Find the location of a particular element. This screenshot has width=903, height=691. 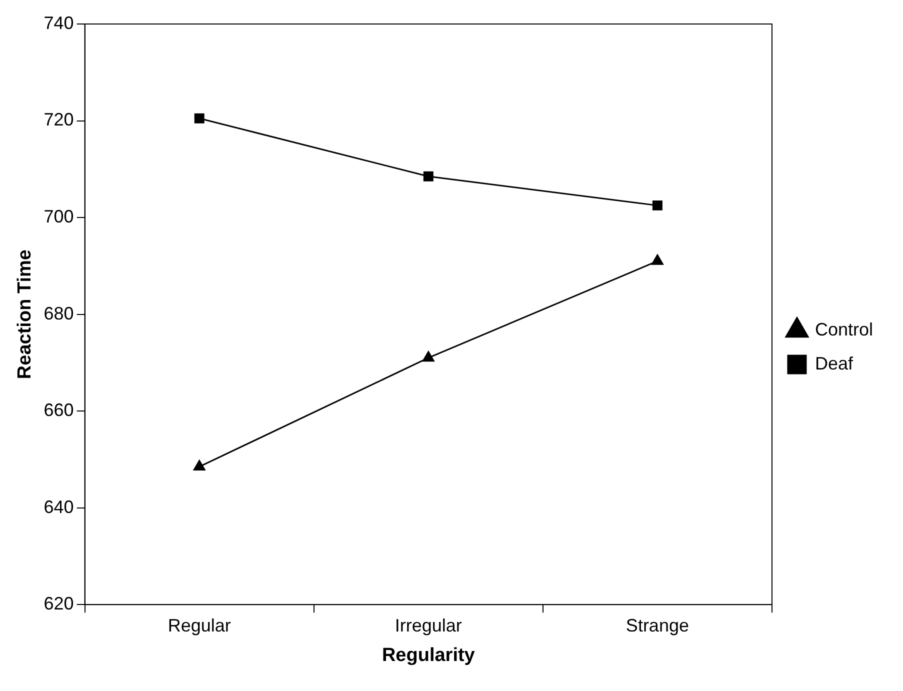

x-tick-label: Regular is located at coordinates (199, 625).